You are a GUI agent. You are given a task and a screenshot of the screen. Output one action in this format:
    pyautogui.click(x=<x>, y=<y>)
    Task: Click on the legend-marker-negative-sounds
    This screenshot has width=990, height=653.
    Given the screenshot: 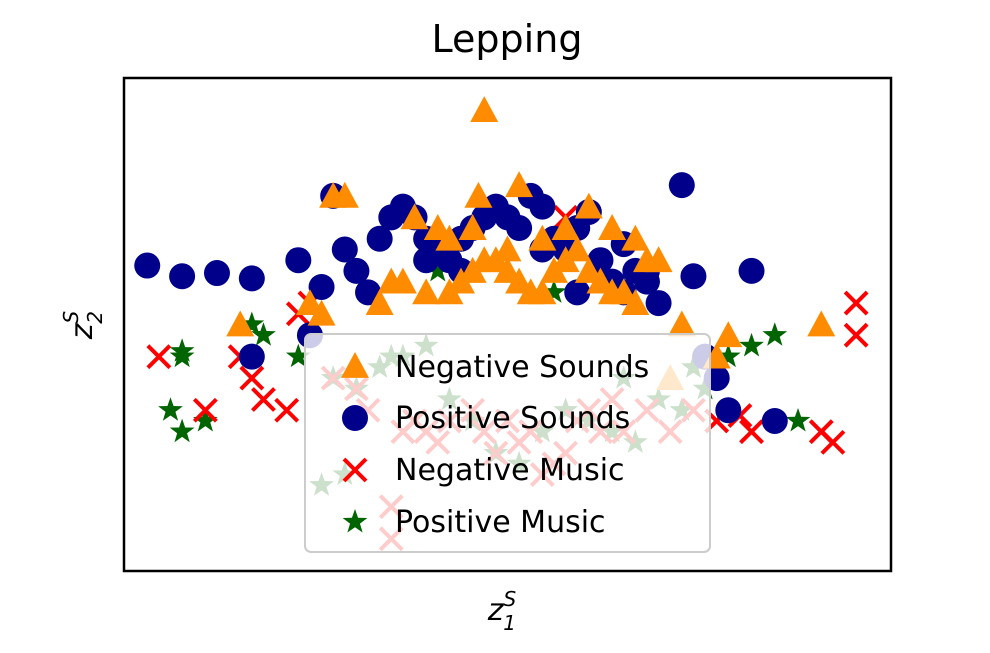 What is the action you would take?
    pyautogui.click(x=355, y=365)
    